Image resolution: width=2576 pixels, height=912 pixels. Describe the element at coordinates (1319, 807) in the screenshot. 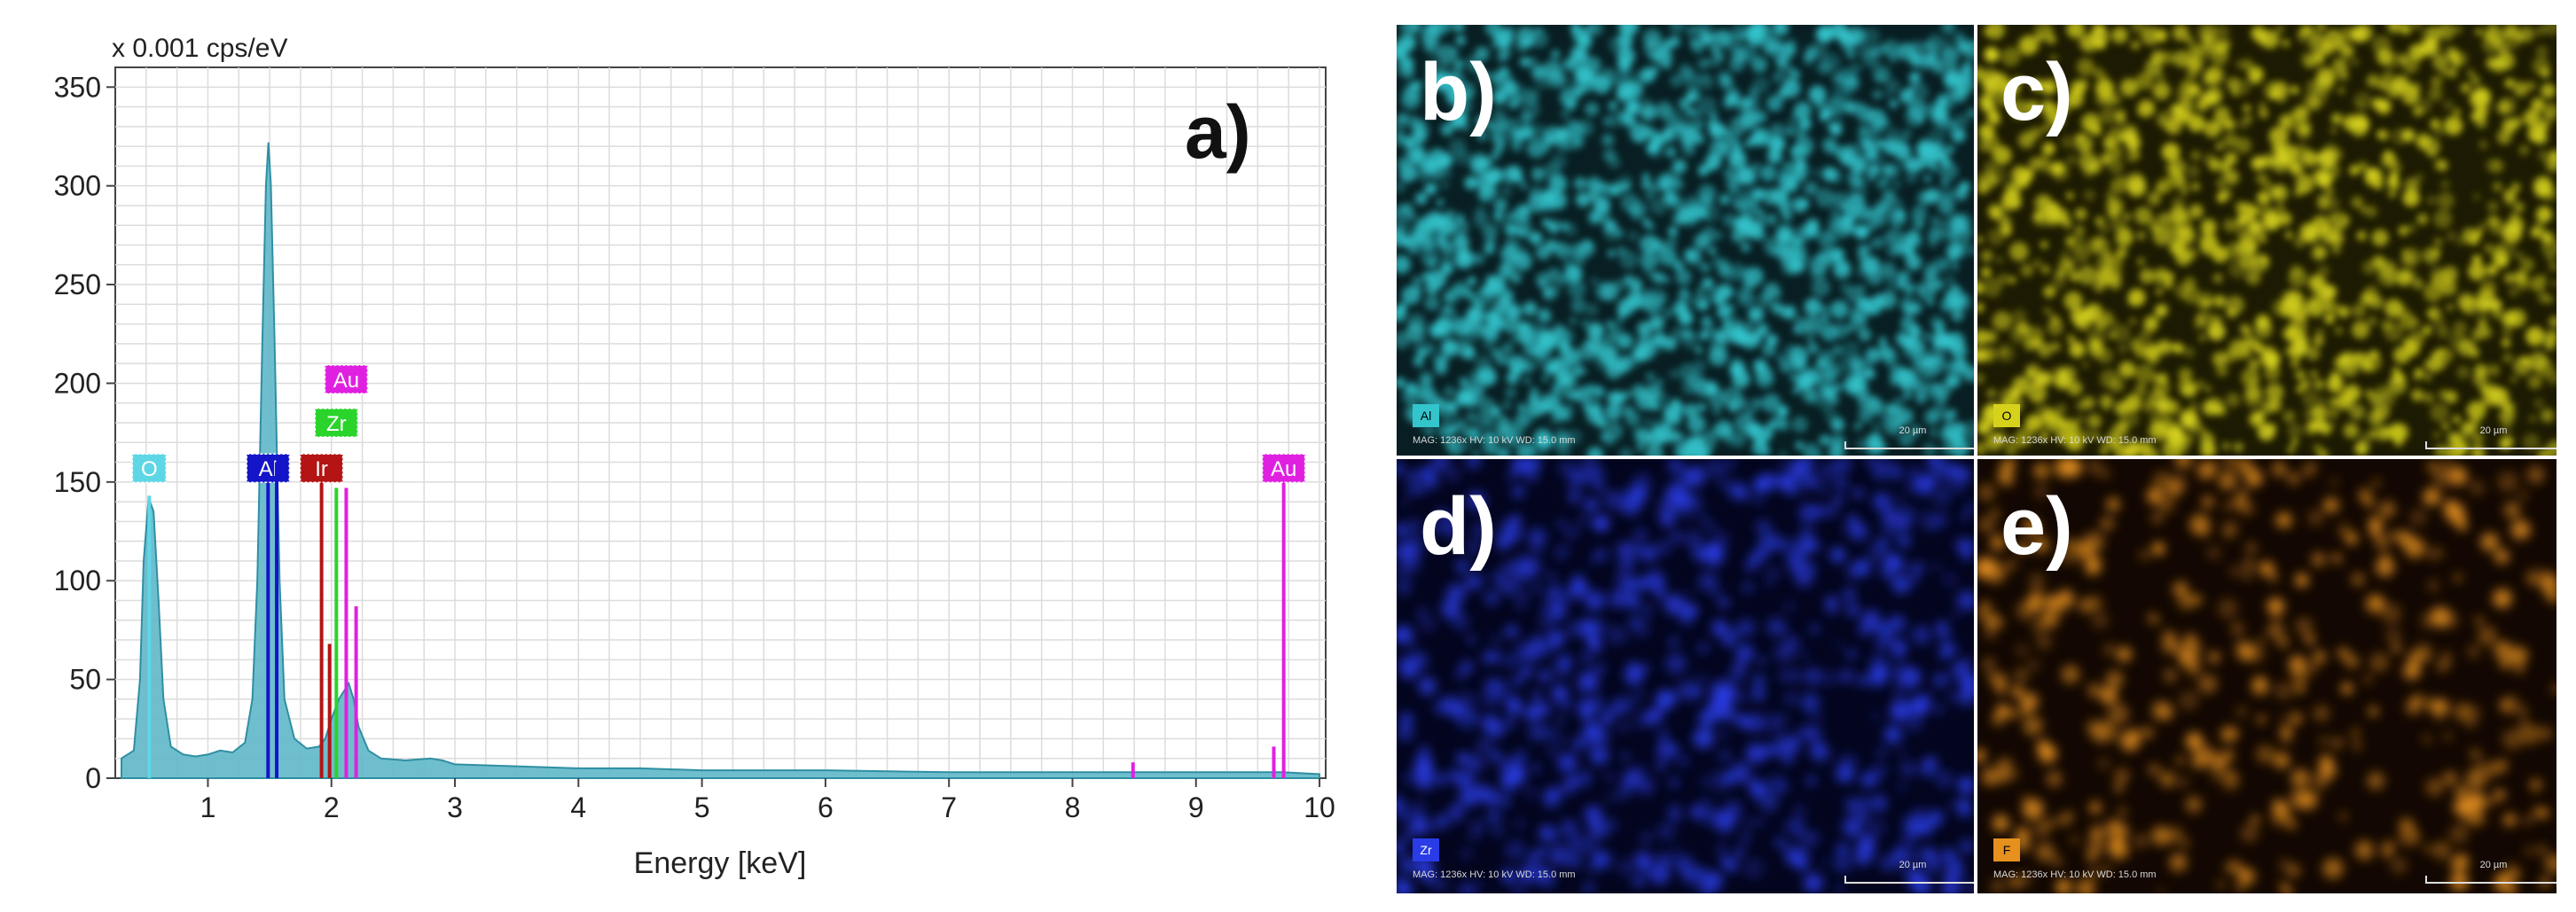

I see `x-tick-label: 10` at that location.